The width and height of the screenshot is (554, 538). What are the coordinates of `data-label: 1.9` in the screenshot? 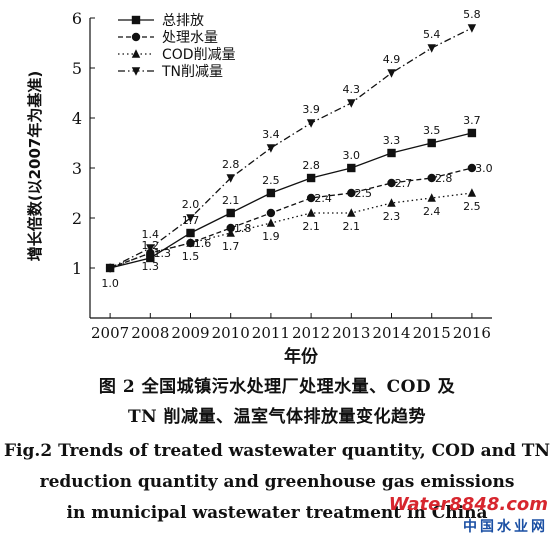 It's located at (271, 236).